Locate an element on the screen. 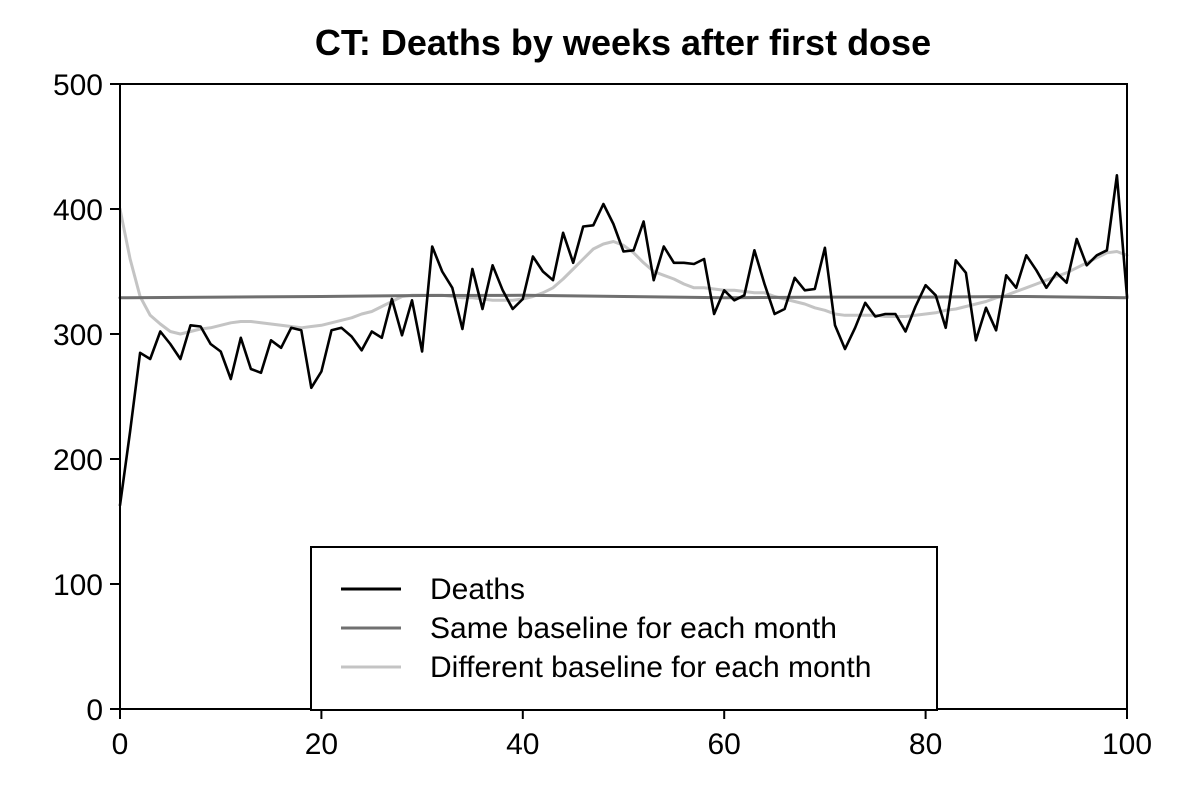  chart-title: CT: Deaths by weeks after first dose is located at coordinates (623, 42).